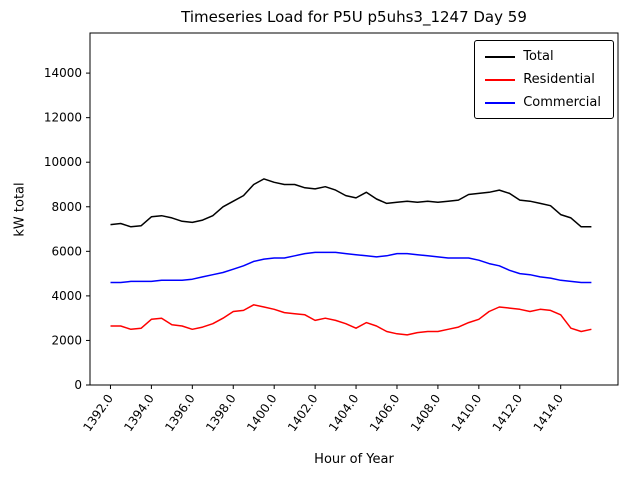  Describe the element at coordinates (344, 413) in the screenshot. I see `x-tick-label: 1404.0` at that location.